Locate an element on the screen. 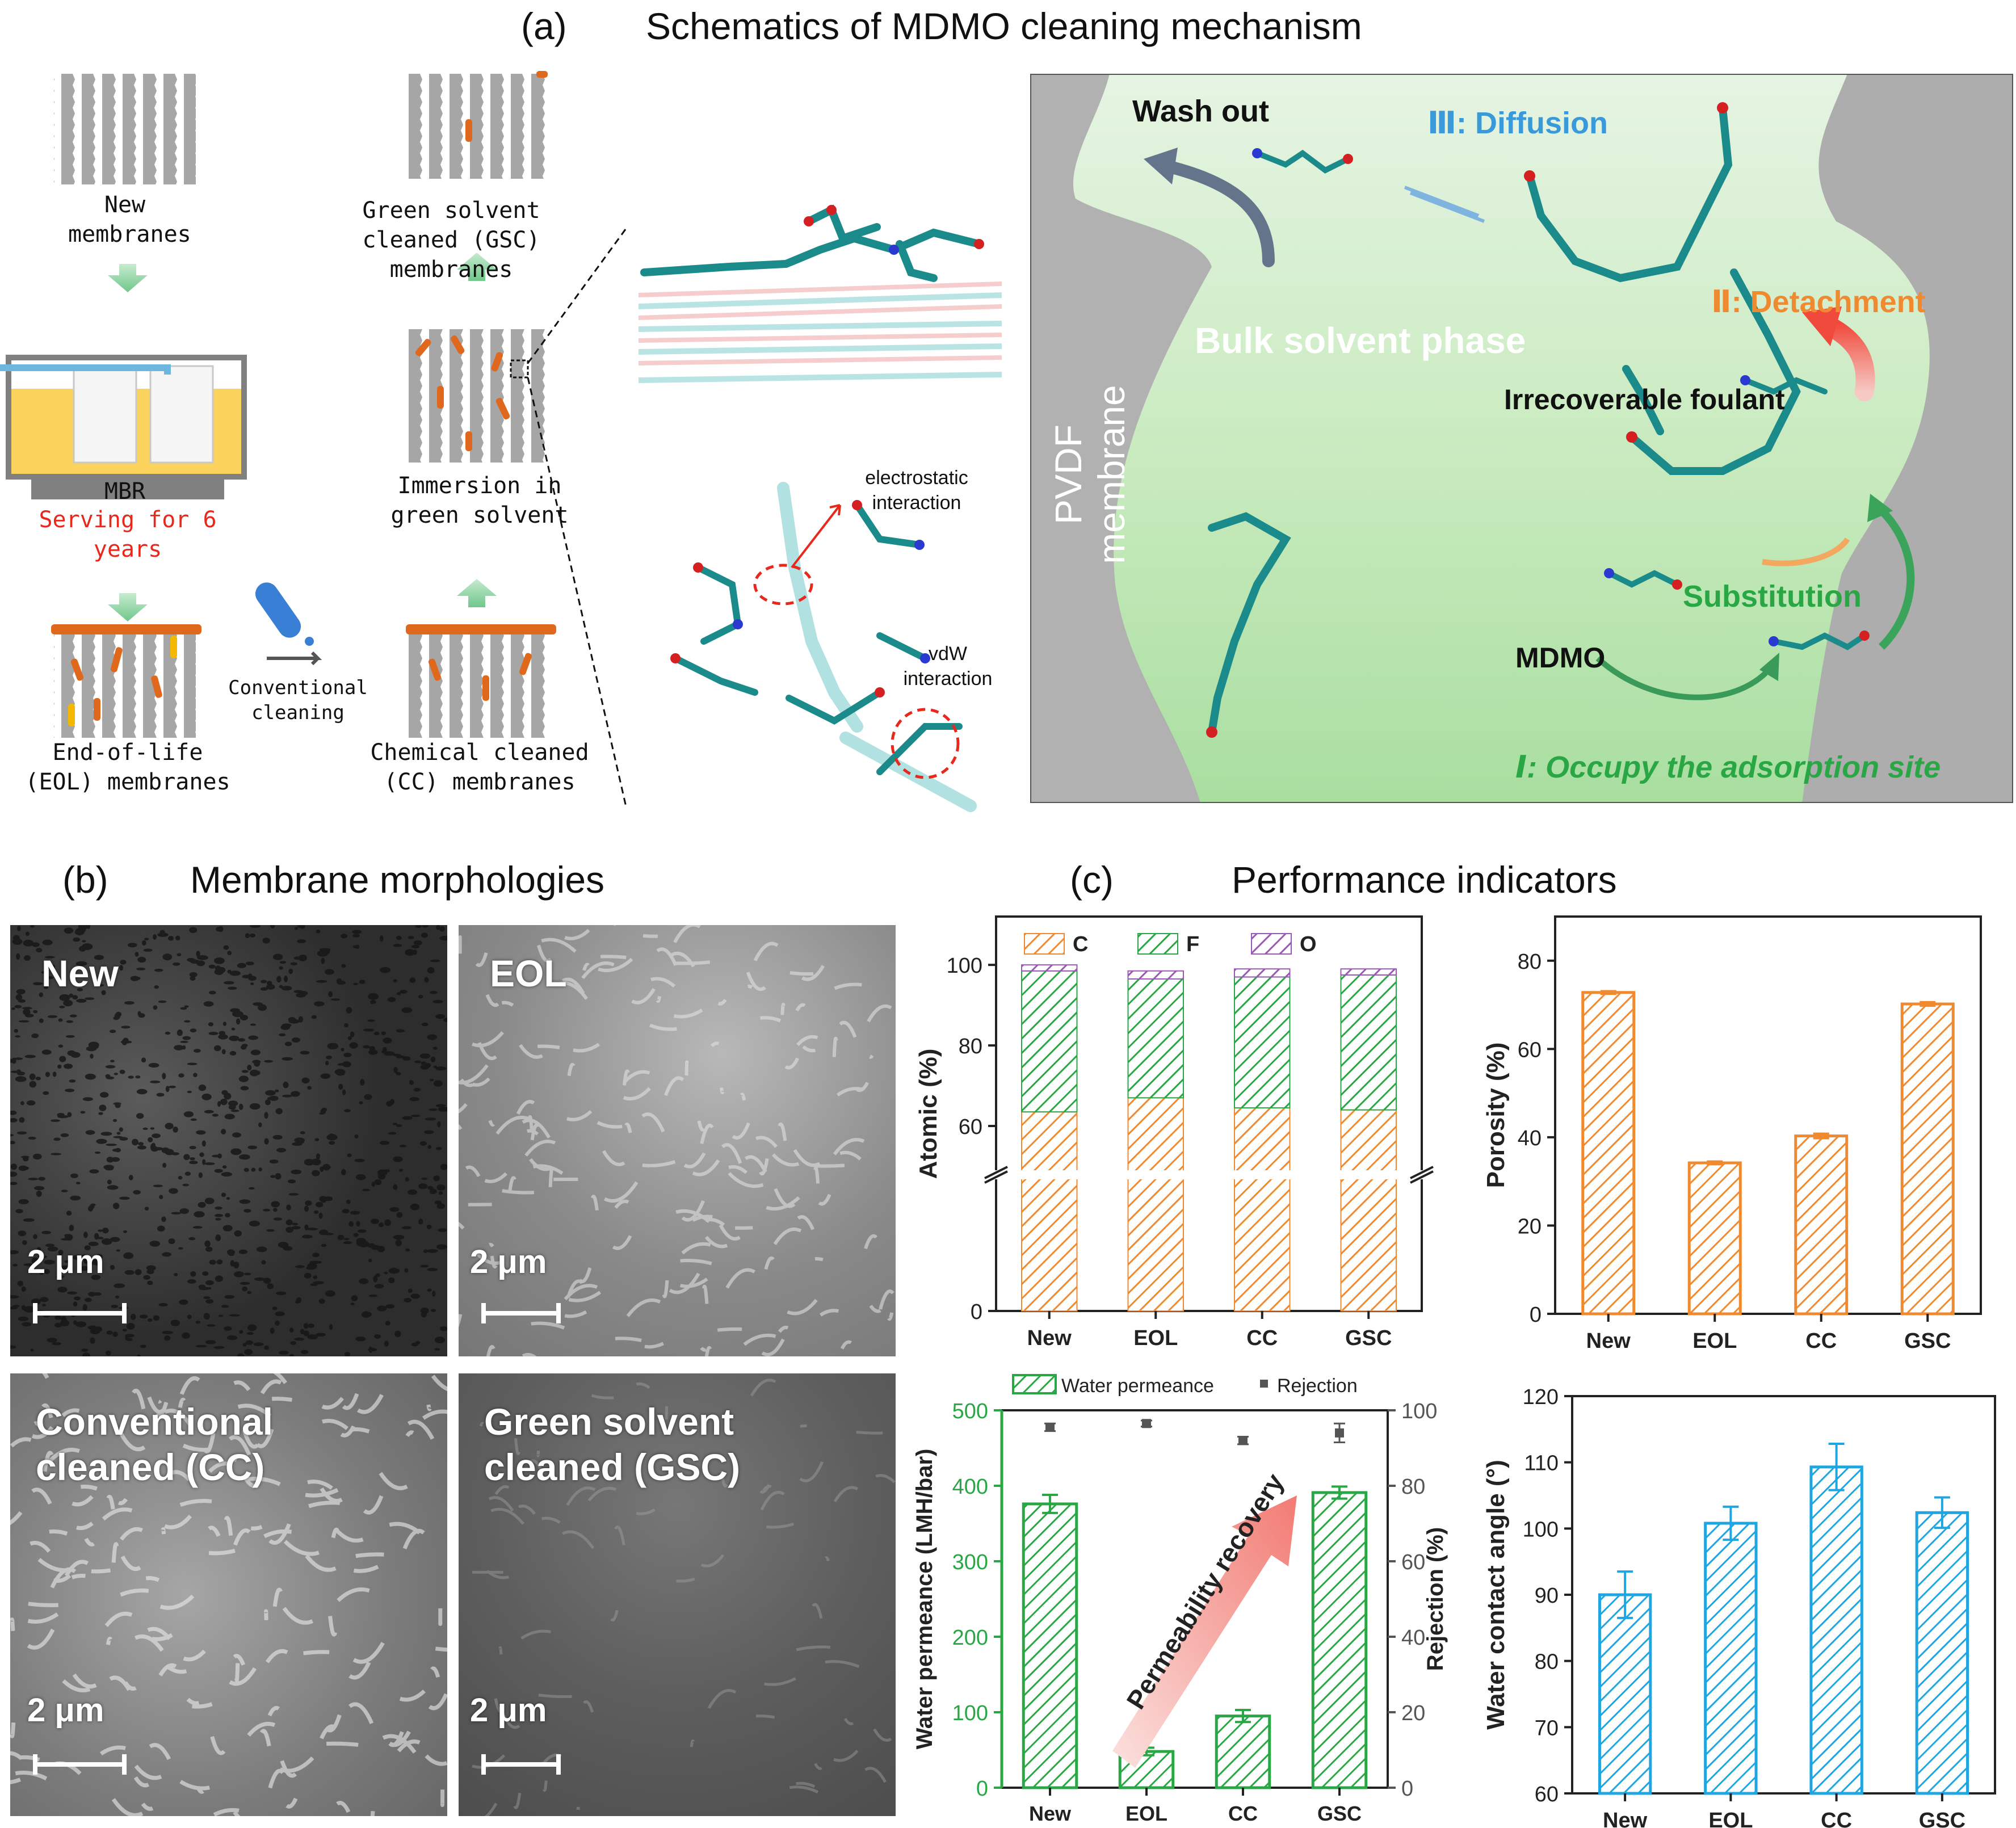 Image resolution: width=2016 pixels, height=1828 pixels. bar-eol is located at coordinates (1714, 1239).